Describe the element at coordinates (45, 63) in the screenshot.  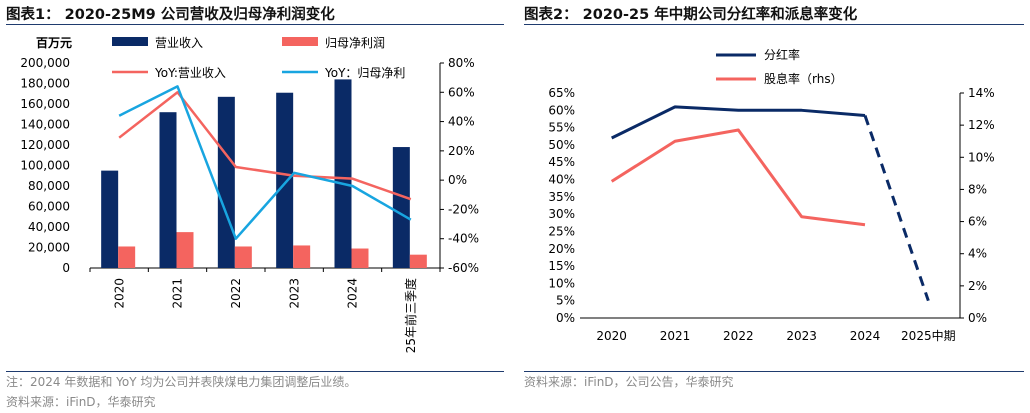
I see `left-y-tick-label: 200,000` at that location.